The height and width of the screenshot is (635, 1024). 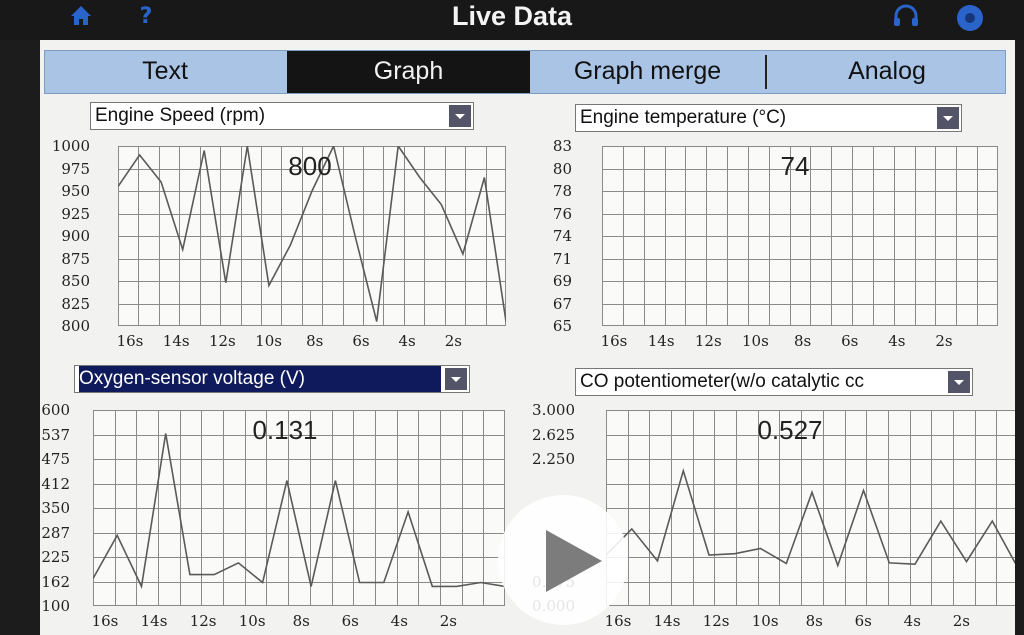 I want to click on play-button, so click(x=563, y=560).